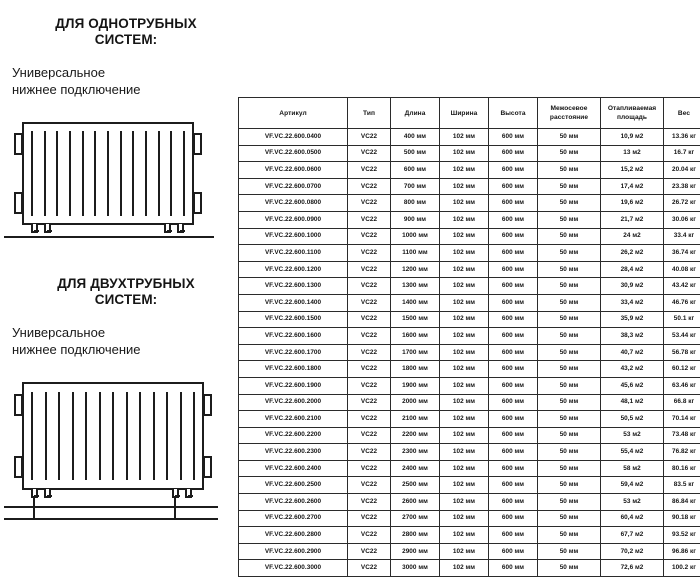  What do you see at coordinates (682, 269) in the screenshot?
I see `cell-weight: 40.08 кг` at bounding box center [682, 269].